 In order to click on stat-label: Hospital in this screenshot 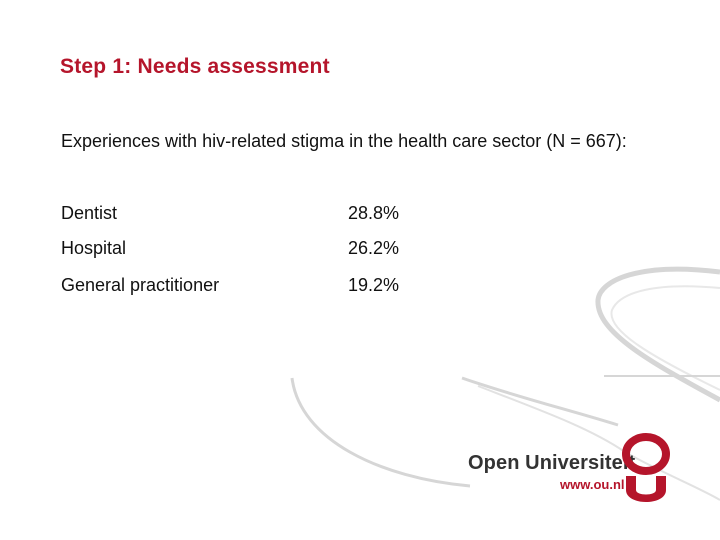, I will do `click(94, 248)`.